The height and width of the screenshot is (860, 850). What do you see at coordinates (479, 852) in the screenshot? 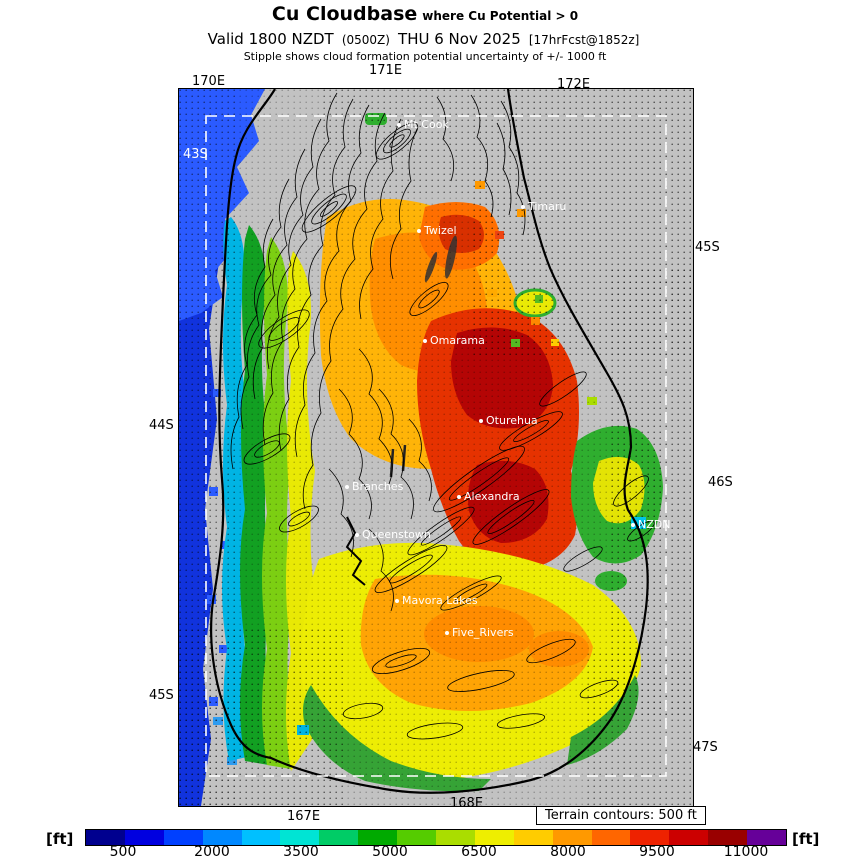
I see `colorbar-tick-label: 6500` at bounding box center [479, 852].